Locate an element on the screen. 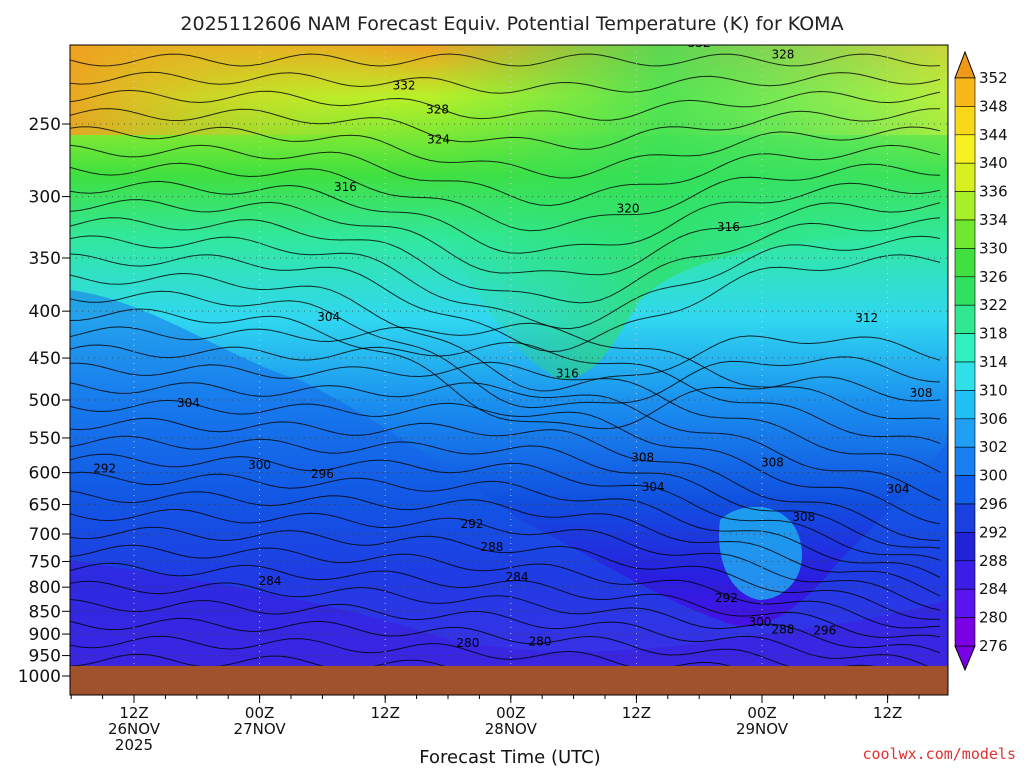 The width and height of the screenshot is (1024, 768). colorbar-label: 280 is located at coordinates (993, 618).